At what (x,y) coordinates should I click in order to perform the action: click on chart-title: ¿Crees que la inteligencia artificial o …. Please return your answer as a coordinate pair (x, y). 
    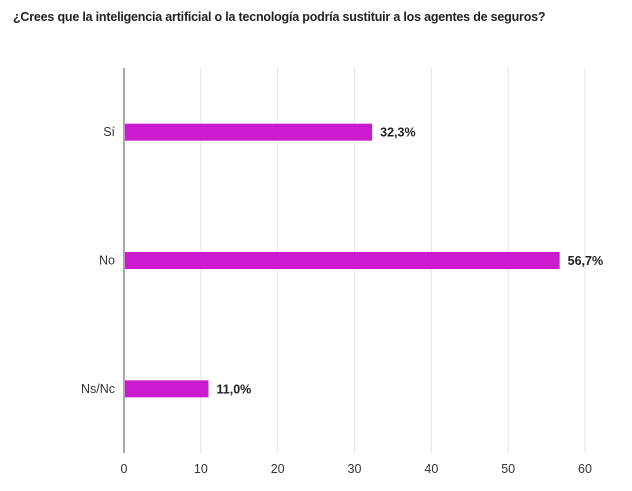
    Looking at the image, I should click on (279, 17).